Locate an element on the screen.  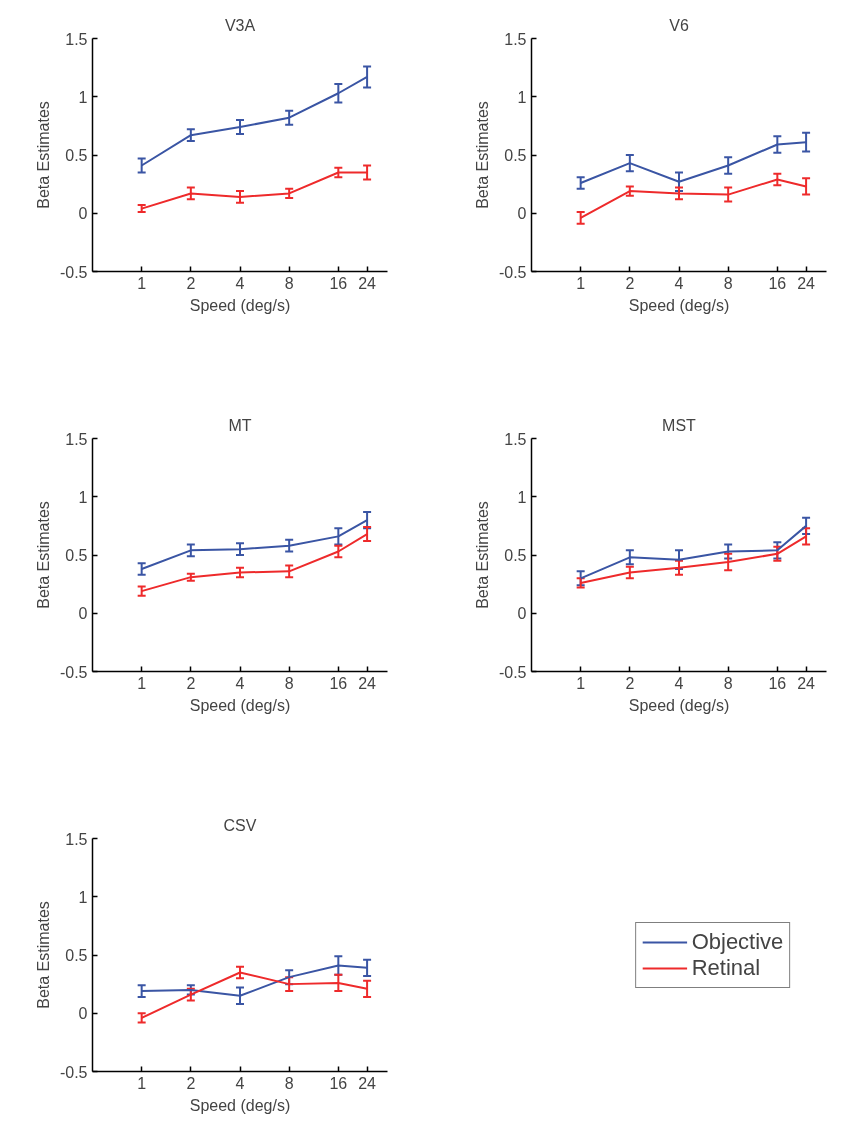
legend-label: Objective is located at coordinates (737, 941).